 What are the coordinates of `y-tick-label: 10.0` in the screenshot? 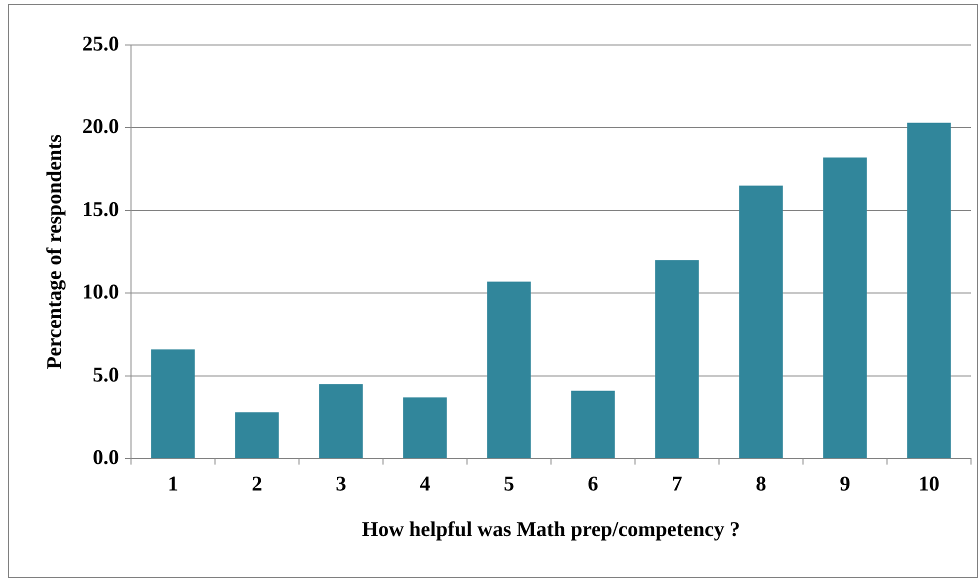 It's located at (100, 292).